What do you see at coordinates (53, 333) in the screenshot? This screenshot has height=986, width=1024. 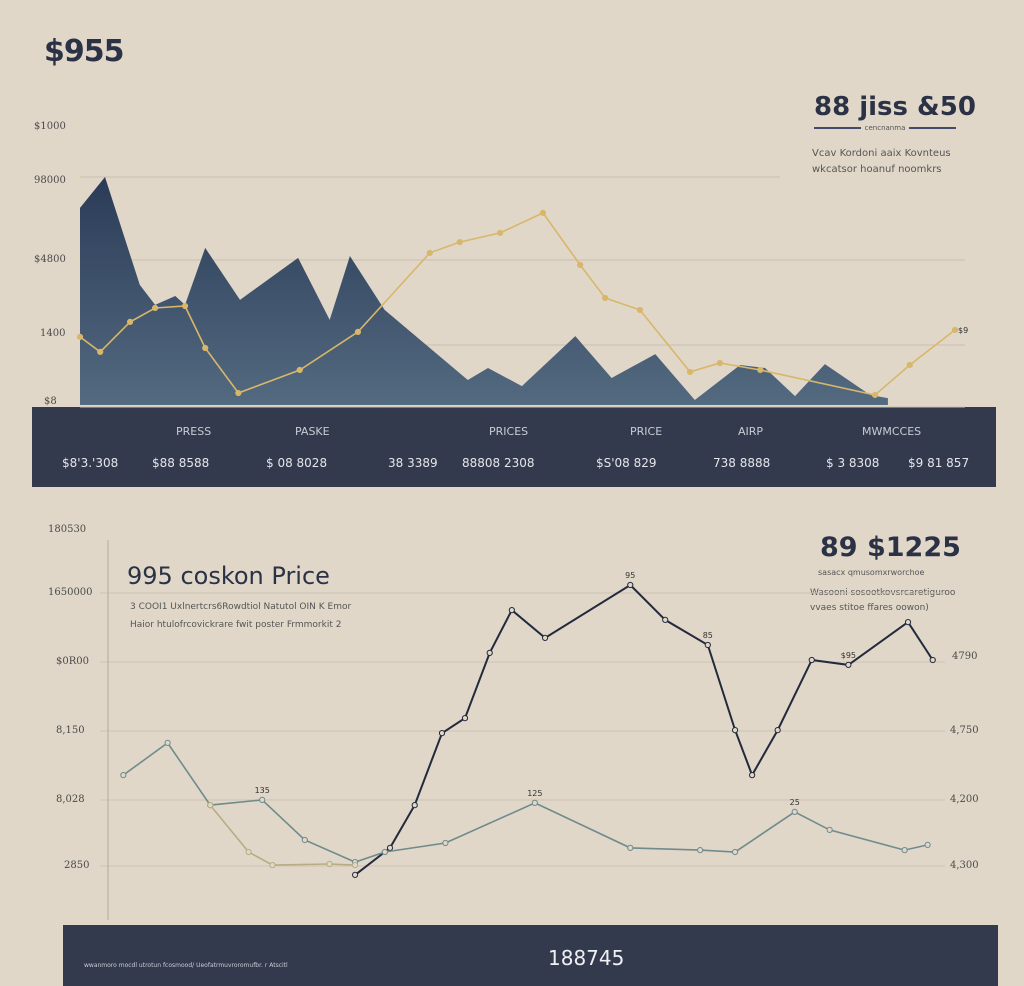 I see `y-tick-label: 1400` at bounding box center [53, 333].